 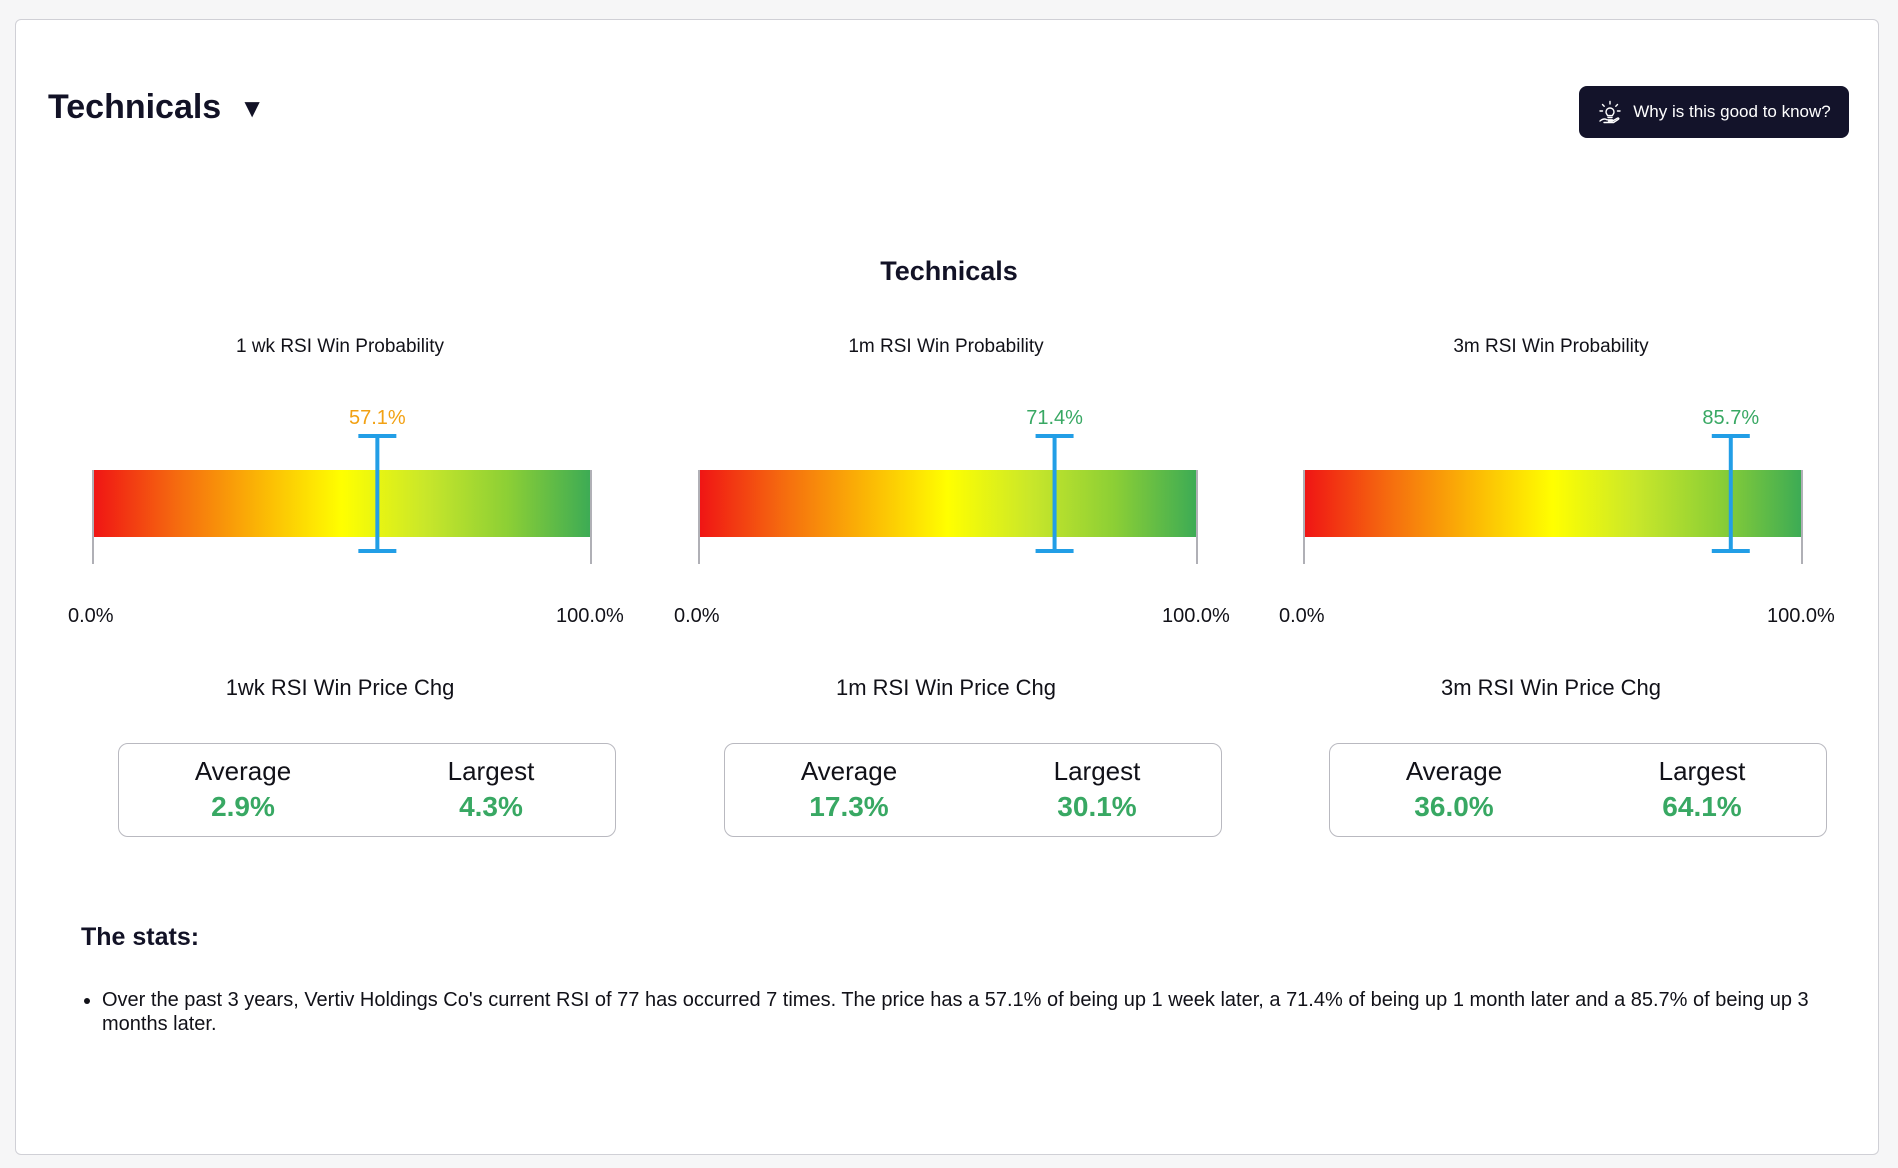 I want to click on largest-stat: Largest 64.1%, so click(x=1702, y=790).